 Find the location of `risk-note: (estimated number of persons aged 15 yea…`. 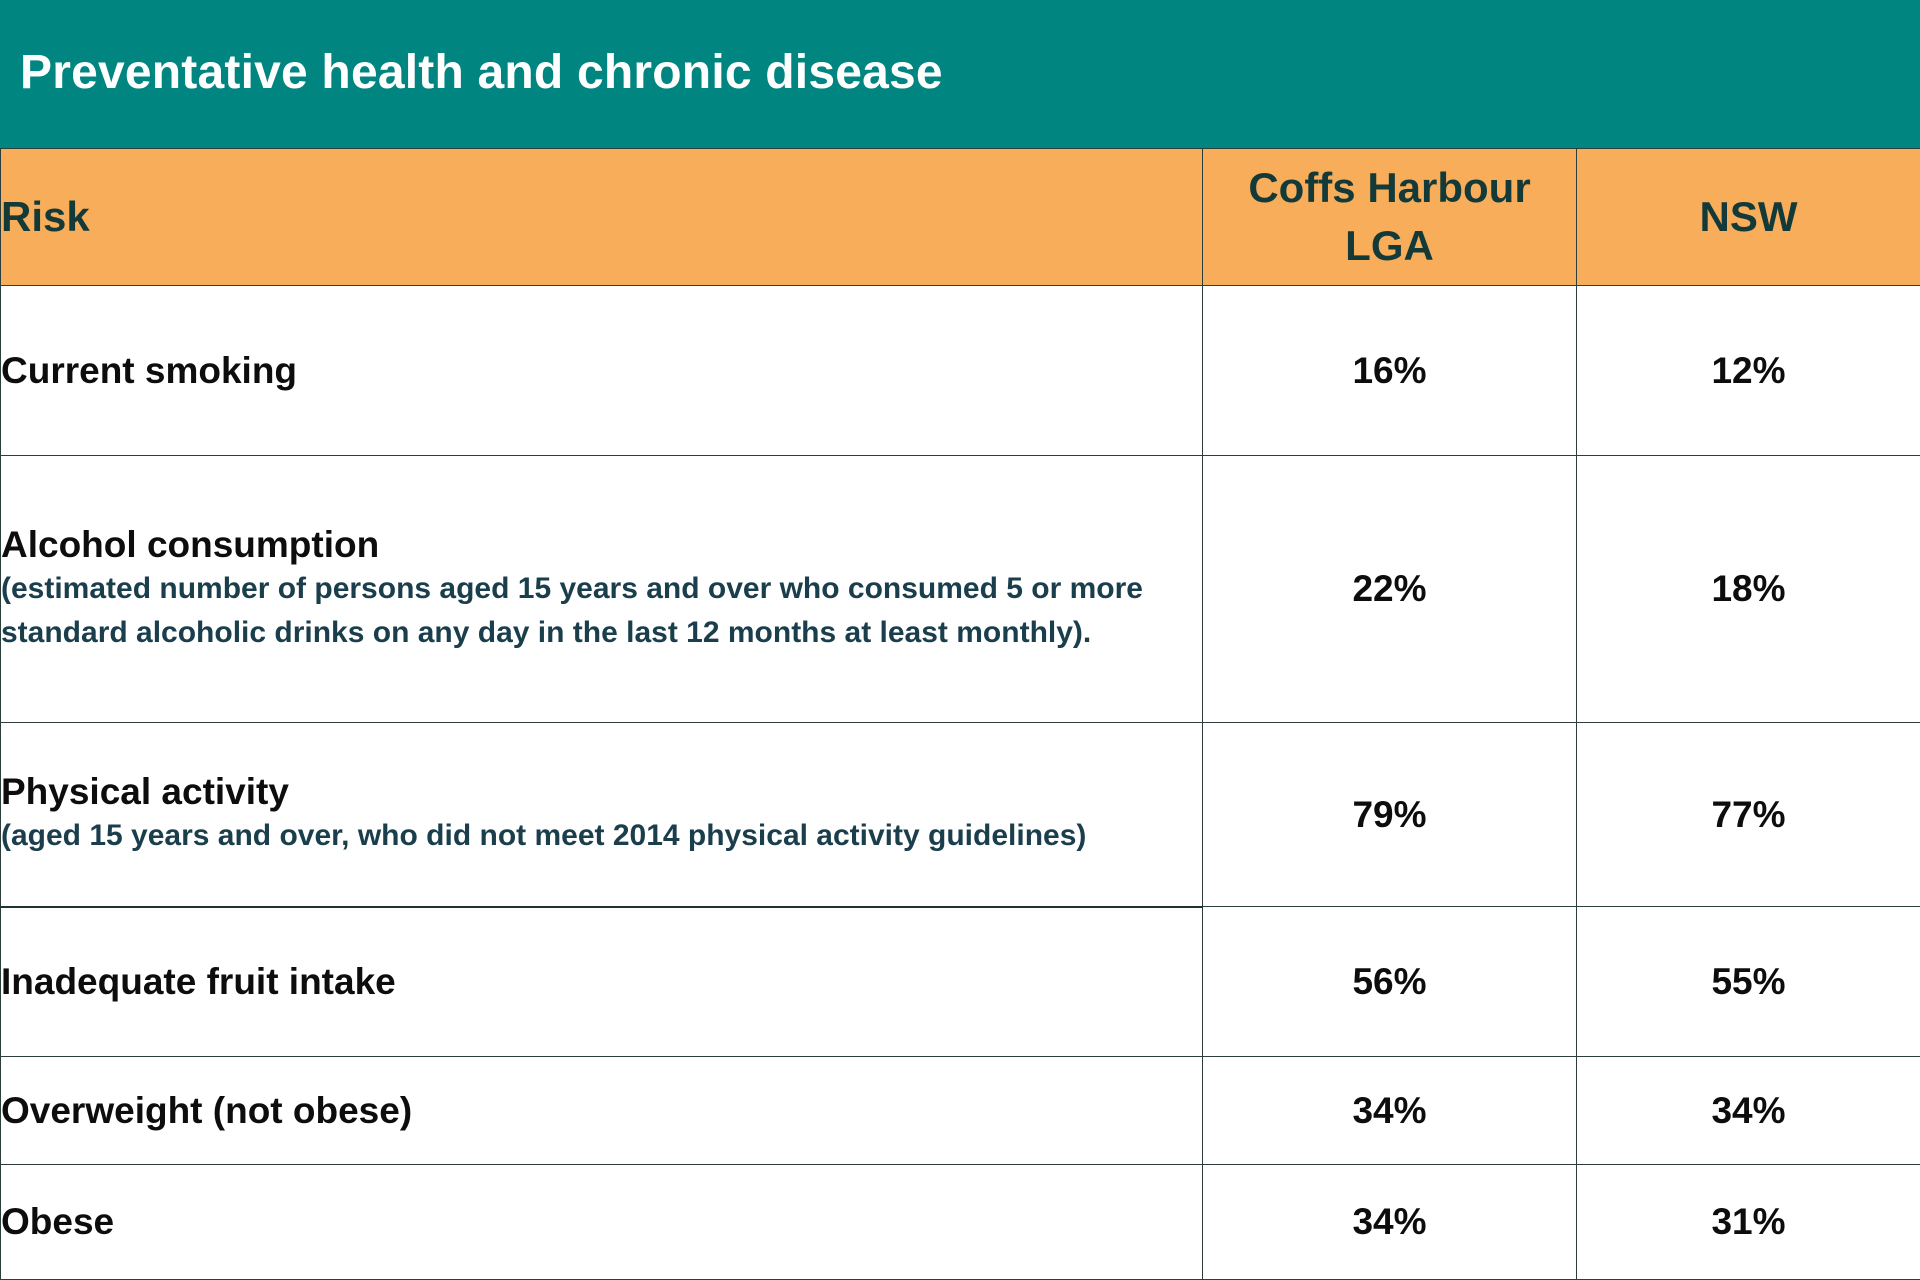

risk-note: (estimated number of persons aged 15 yea… is located at coordinates (572, 610).